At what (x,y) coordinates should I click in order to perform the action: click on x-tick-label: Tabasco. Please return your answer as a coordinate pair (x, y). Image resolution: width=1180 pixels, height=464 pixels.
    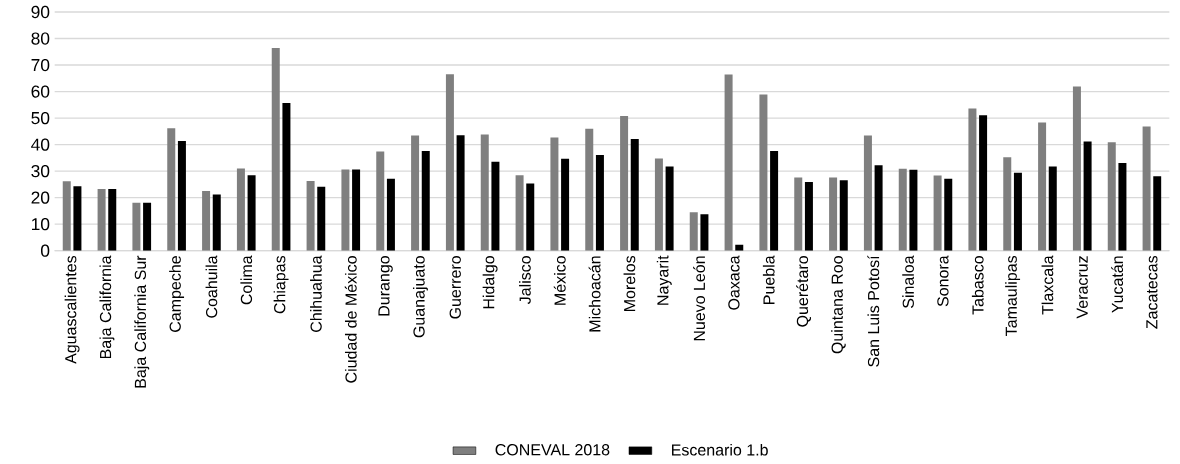
    Looking at the image, I should click on (977, 285).